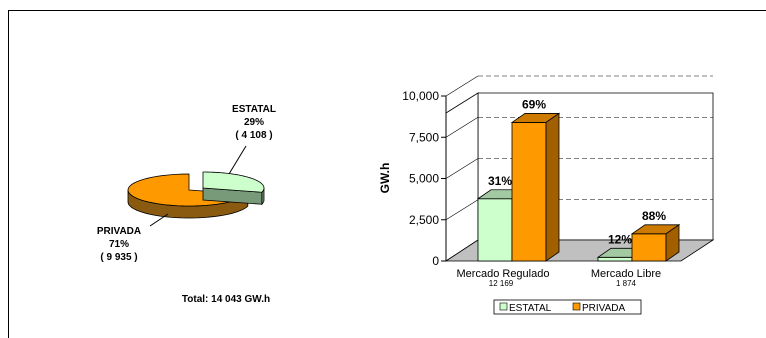  I want to click on bar-front-privada-regulado, so click(529, 192).